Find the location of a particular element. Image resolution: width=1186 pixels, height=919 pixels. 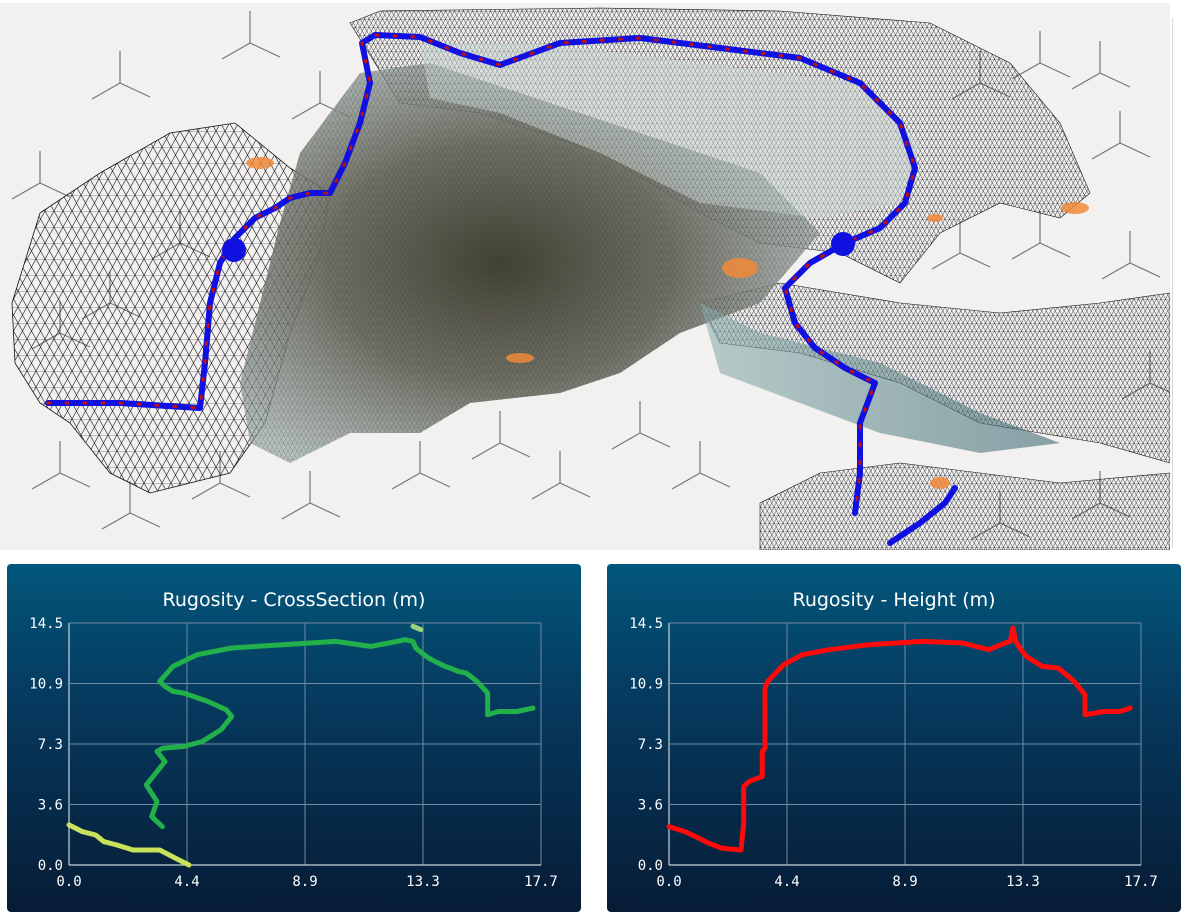

chart-title: Rugosity - Height (m) is located at coordinates (893, 600).